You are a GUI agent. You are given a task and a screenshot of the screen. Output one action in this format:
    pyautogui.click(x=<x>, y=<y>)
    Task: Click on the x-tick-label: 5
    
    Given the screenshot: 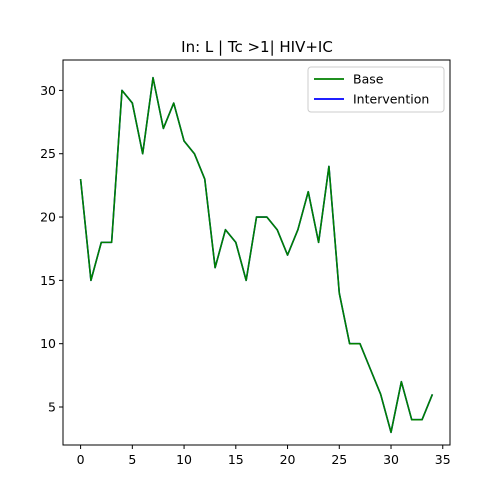 What is the action you would take?
    pyautogui.click(x=132, y=459)
    